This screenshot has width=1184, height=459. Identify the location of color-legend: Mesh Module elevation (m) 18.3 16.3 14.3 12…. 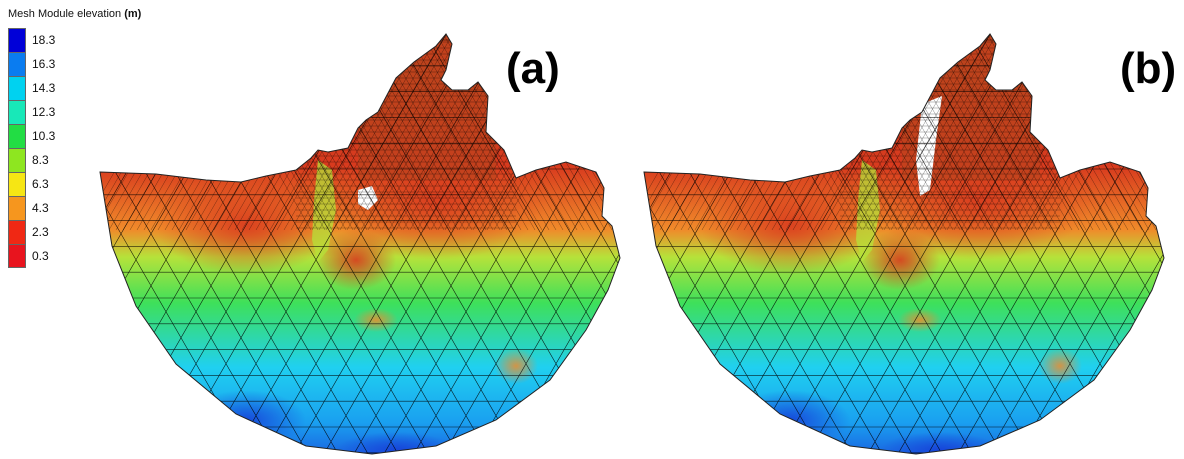
(108, 138).